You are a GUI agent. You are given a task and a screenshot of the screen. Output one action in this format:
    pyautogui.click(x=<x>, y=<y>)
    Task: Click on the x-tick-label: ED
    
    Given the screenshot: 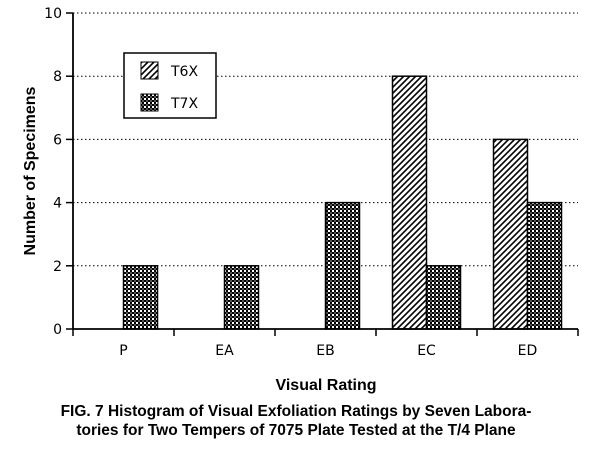 What is the action you would take?
    pyautogui.click(x=528, y=351)
    